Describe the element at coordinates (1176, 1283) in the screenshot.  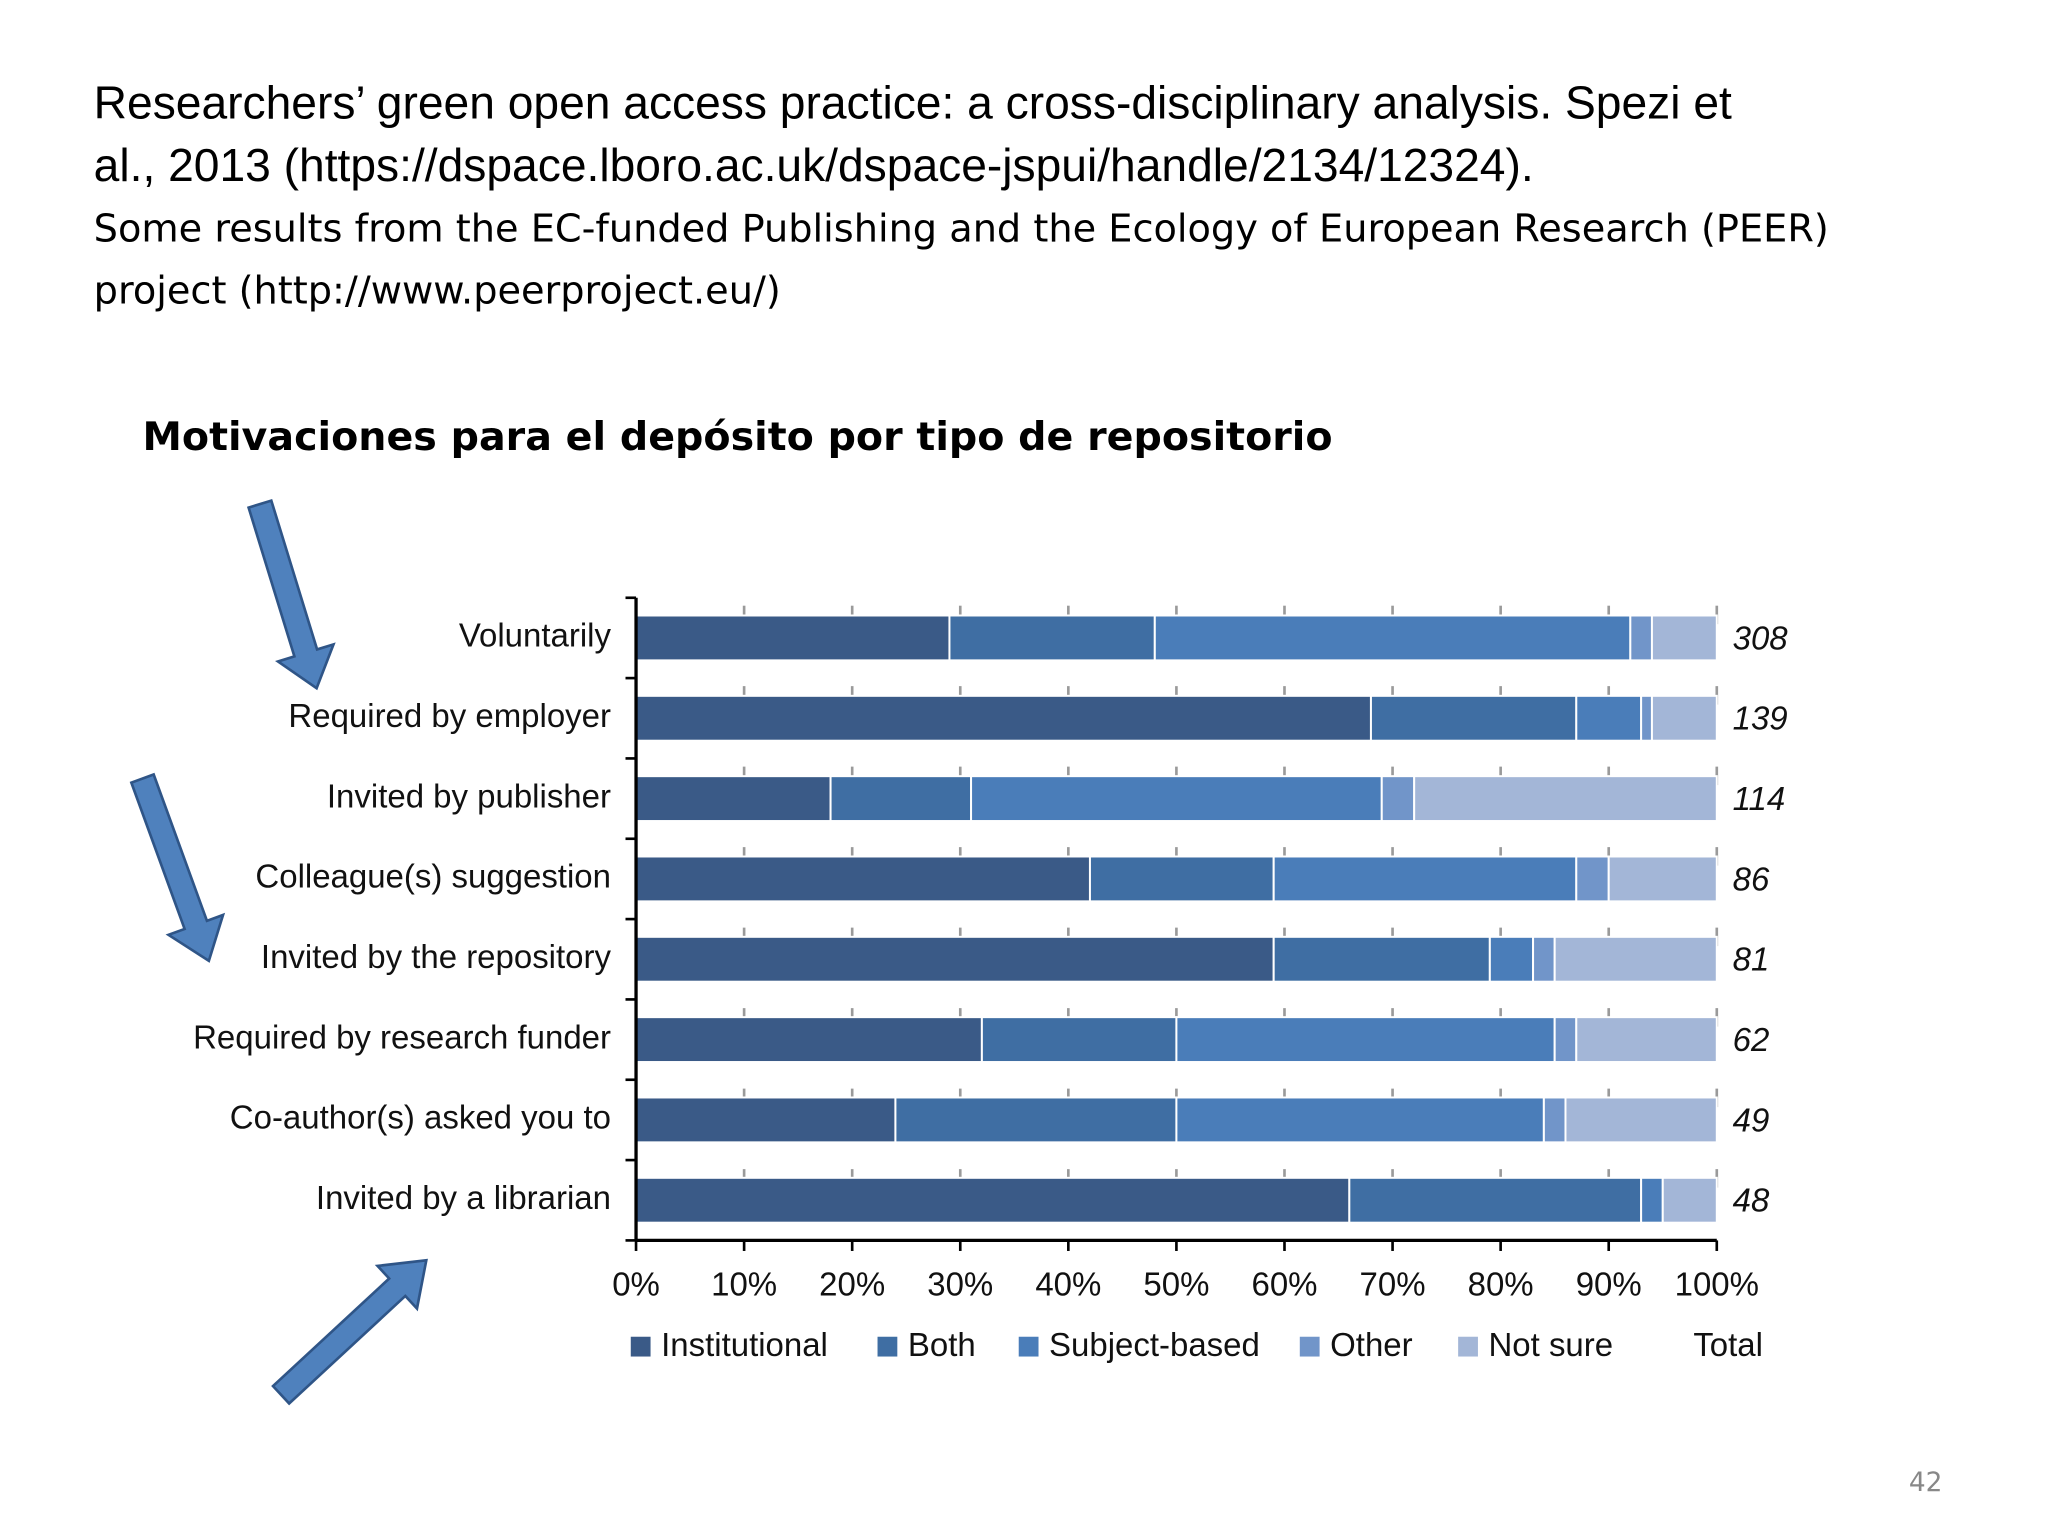
I see `x-tick-label: 50%` at that location.